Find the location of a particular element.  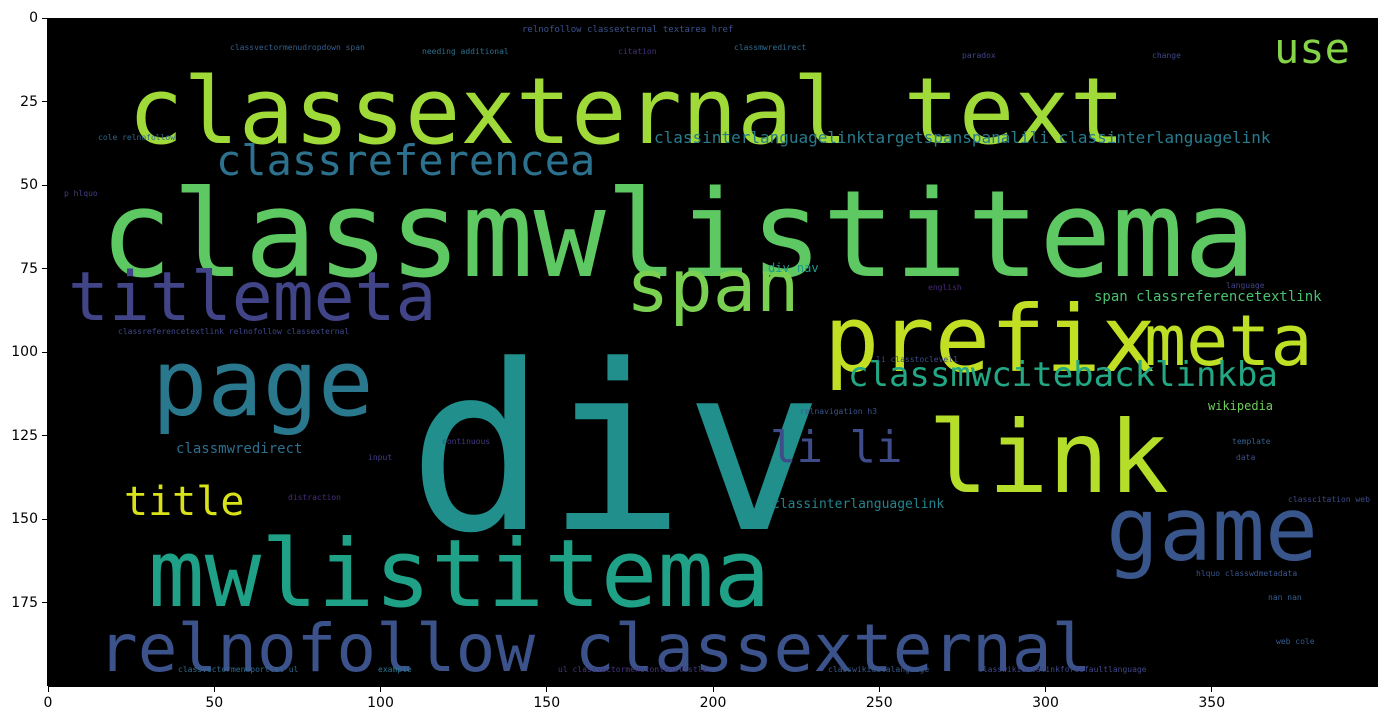

x-tick-label: 100 is located at coordinates (380, 703).